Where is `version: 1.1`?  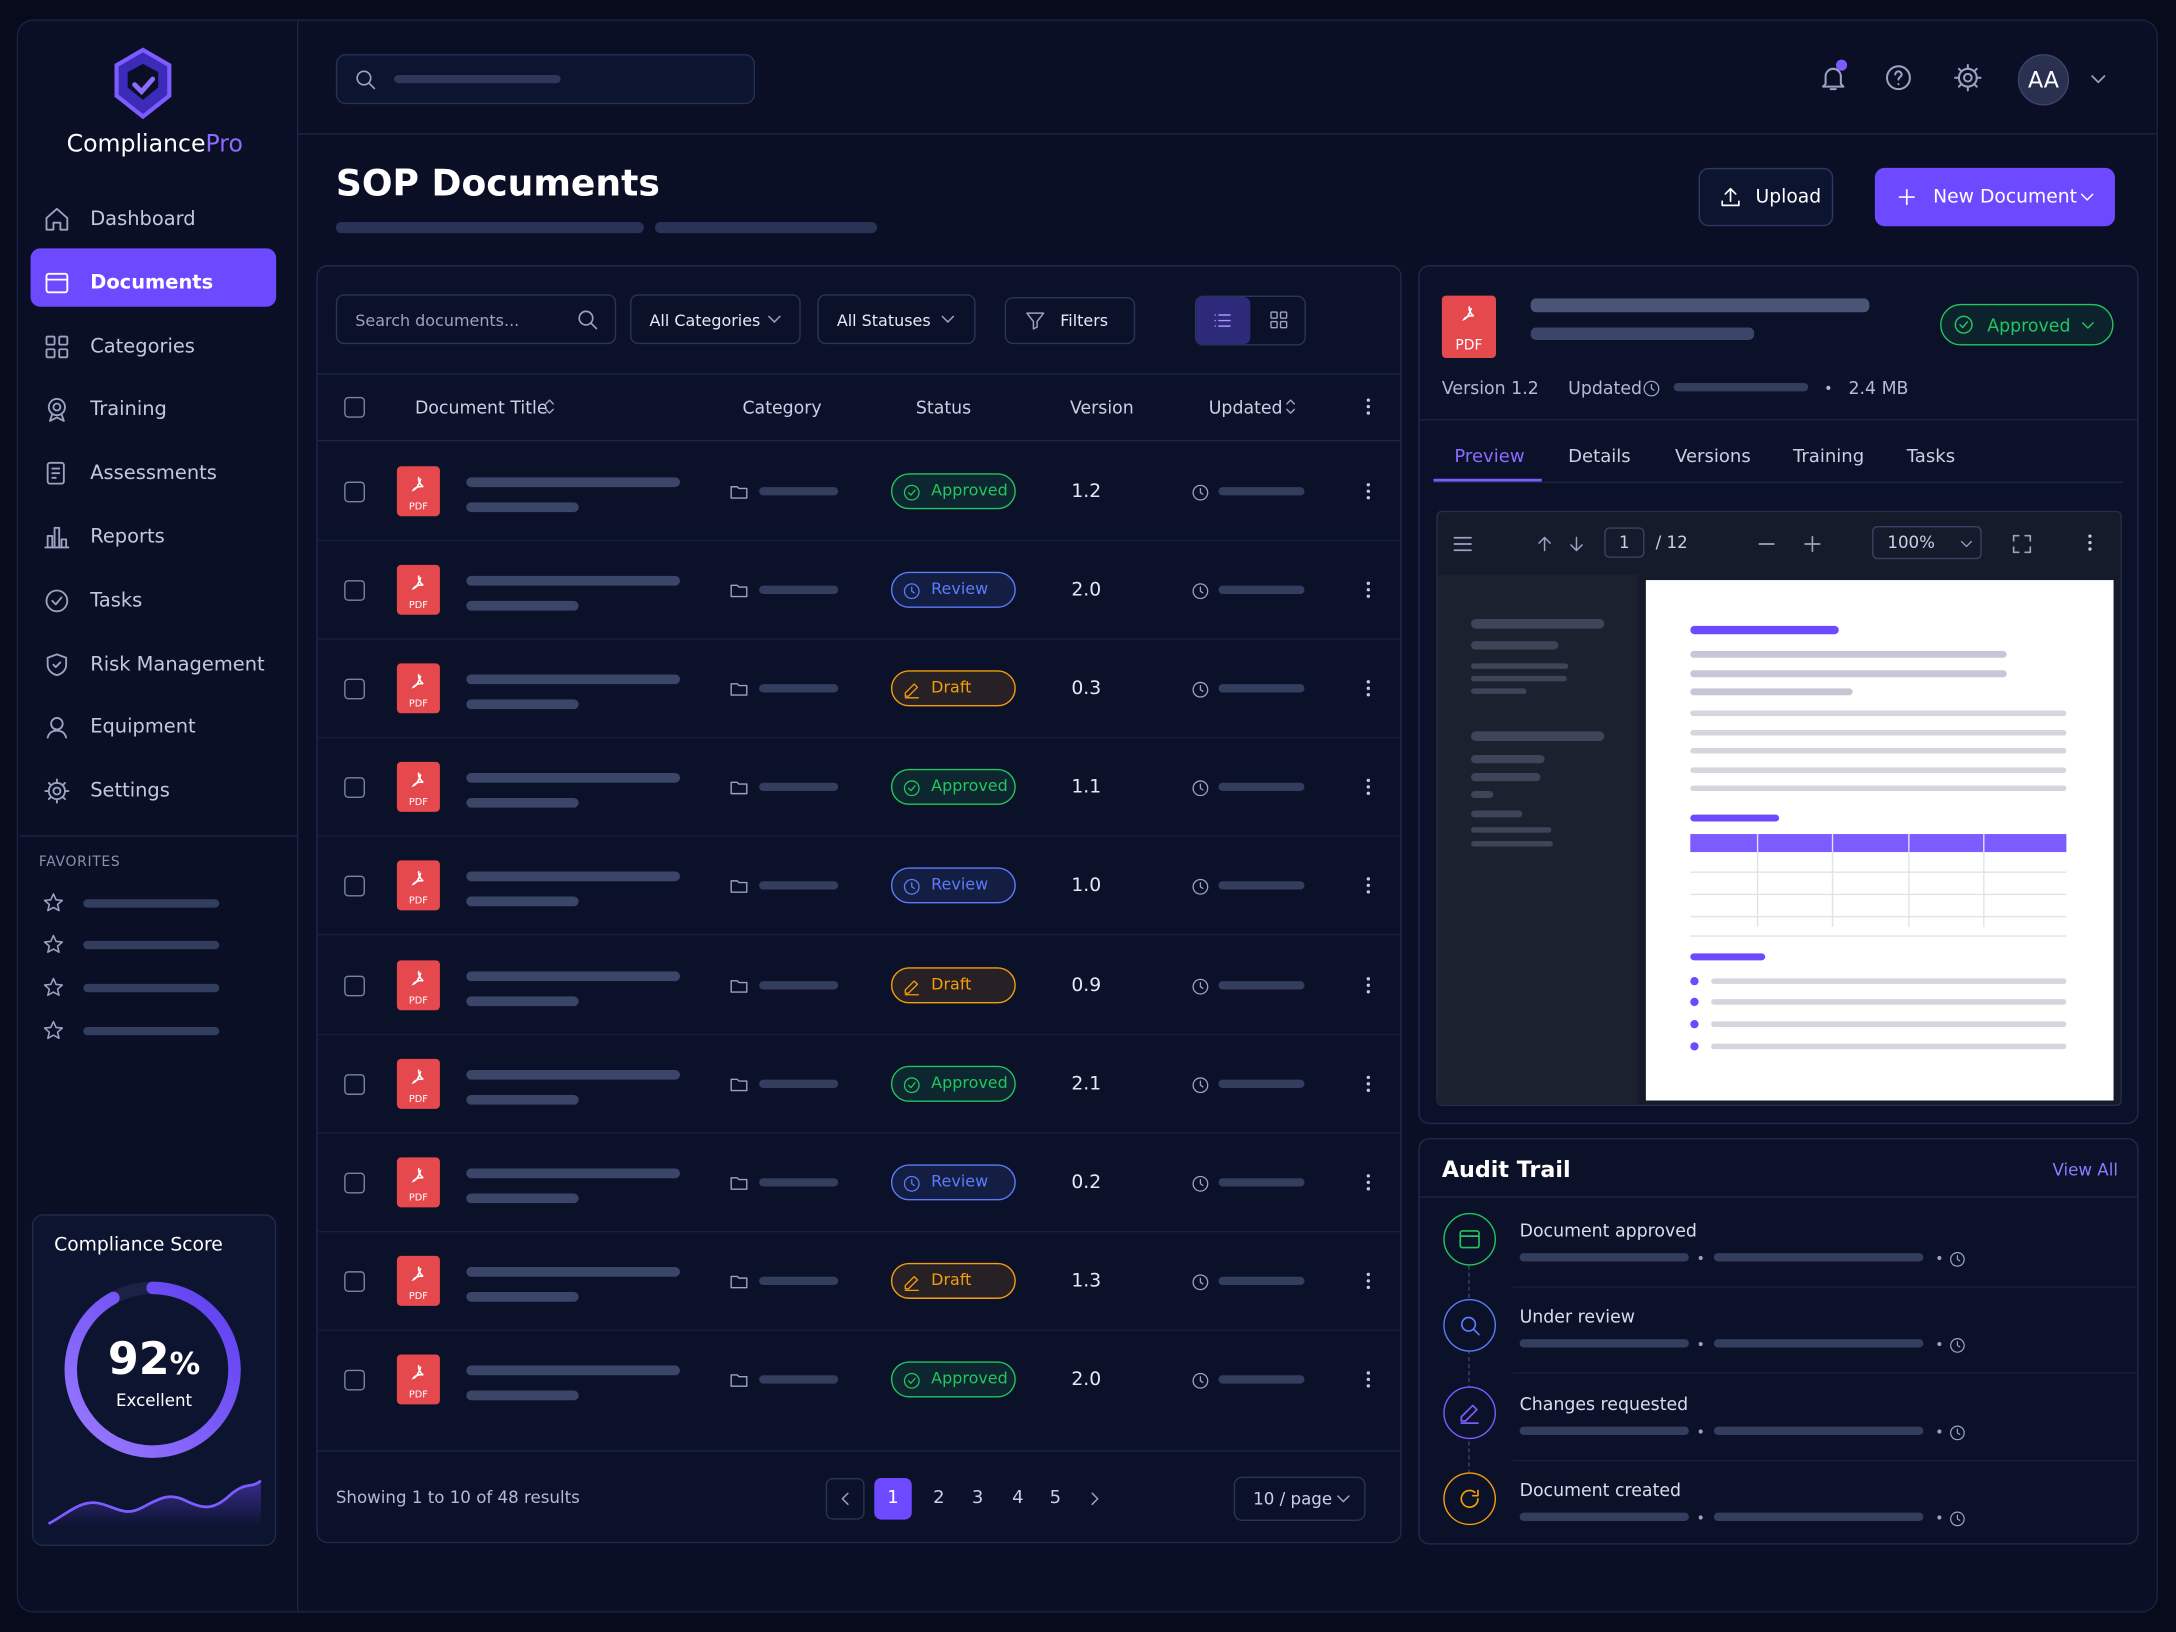
version: 1.1 is located at coordinates (1086, 787).